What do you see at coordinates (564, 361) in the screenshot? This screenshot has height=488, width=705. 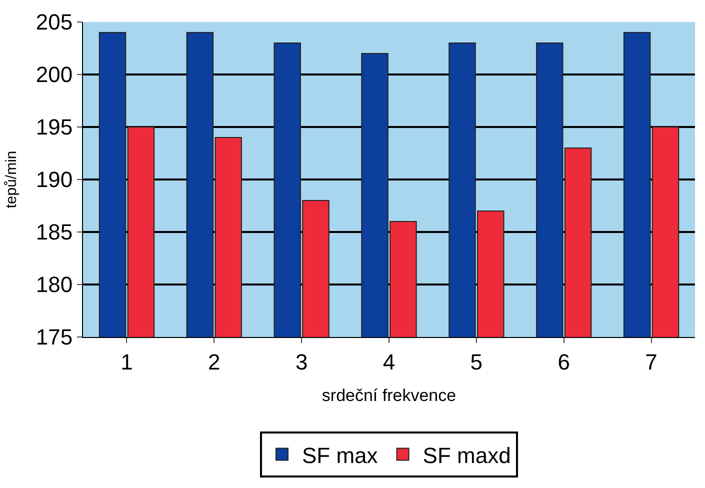 I see `x-tick-label: 6` at bounding box center [564, 361].